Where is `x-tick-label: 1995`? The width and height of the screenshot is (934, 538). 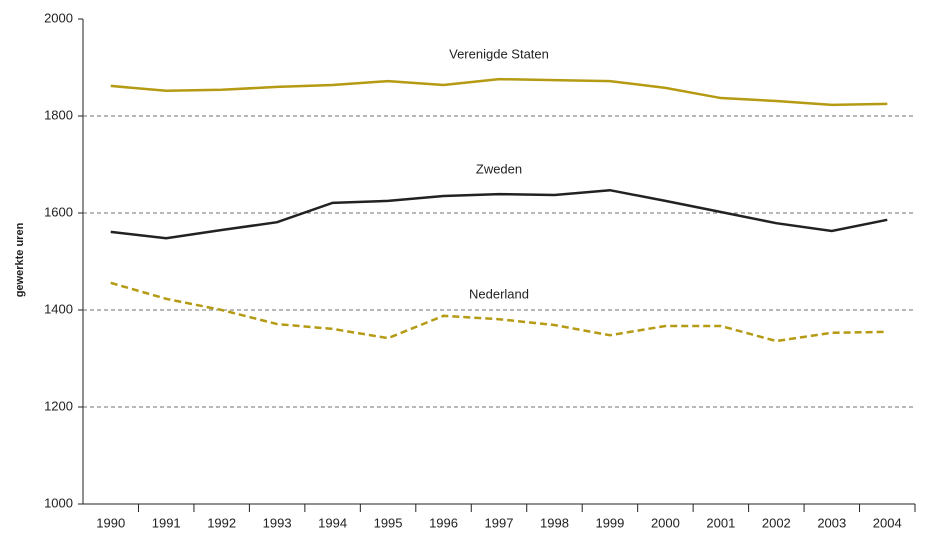 x-tick-label: 1995 is located at coordinates (388, 522).